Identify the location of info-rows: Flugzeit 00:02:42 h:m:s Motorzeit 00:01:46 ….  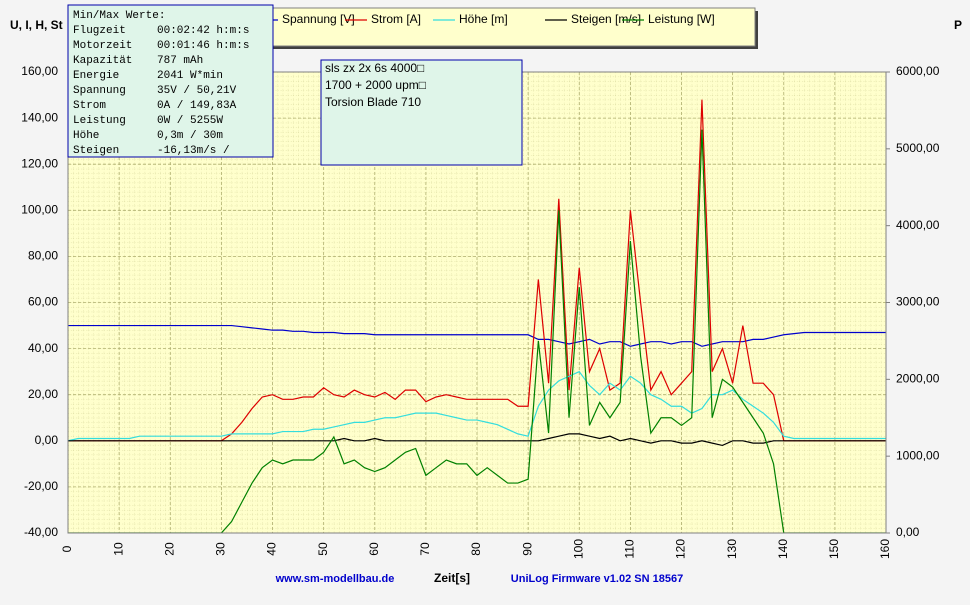
(161, 91).